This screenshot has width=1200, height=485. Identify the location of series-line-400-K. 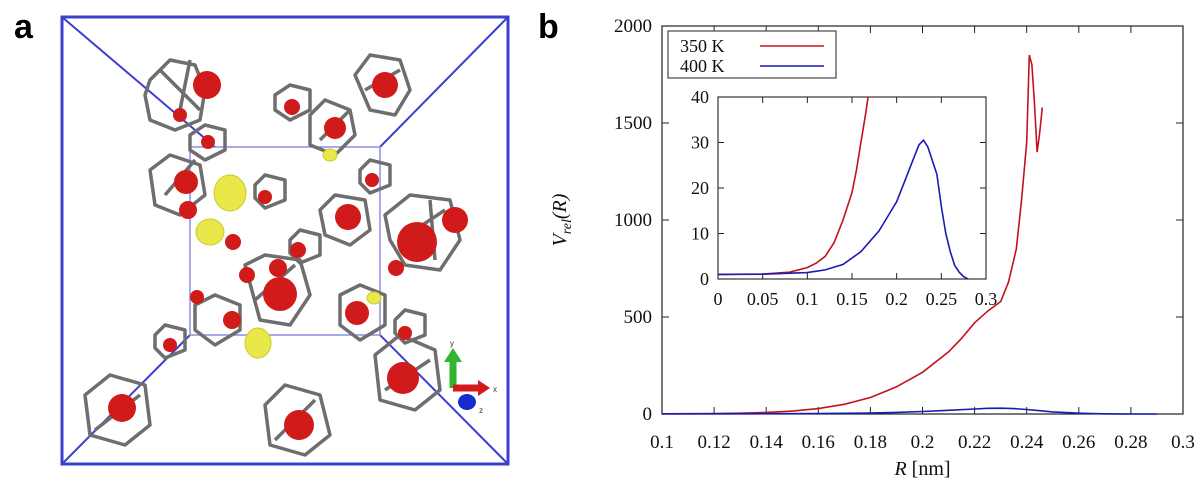
(909, 411).